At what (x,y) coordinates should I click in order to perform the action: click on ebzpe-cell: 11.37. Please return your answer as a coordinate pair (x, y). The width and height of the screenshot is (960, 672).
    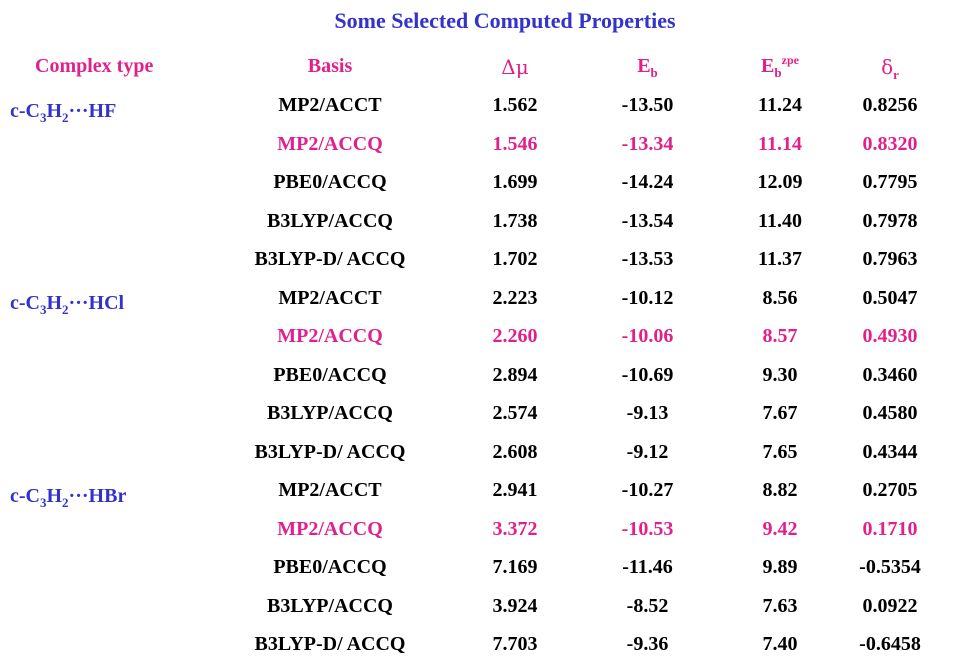
    Looking at the image, I should click on (780, 259).